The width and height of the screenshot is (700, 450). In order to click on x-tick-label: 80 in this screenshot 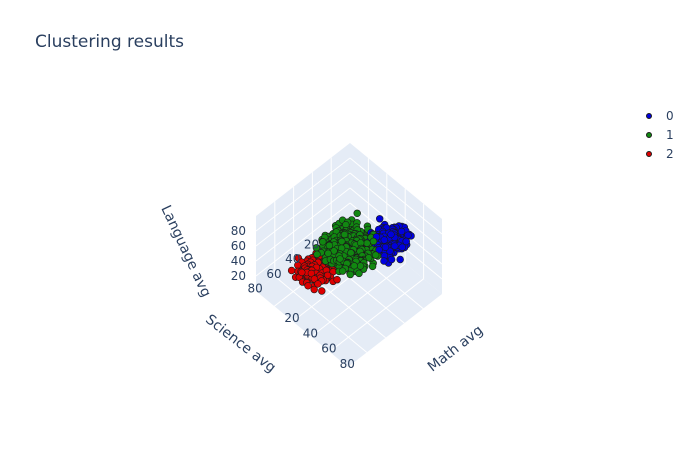, I will do `click(347, 364)`.